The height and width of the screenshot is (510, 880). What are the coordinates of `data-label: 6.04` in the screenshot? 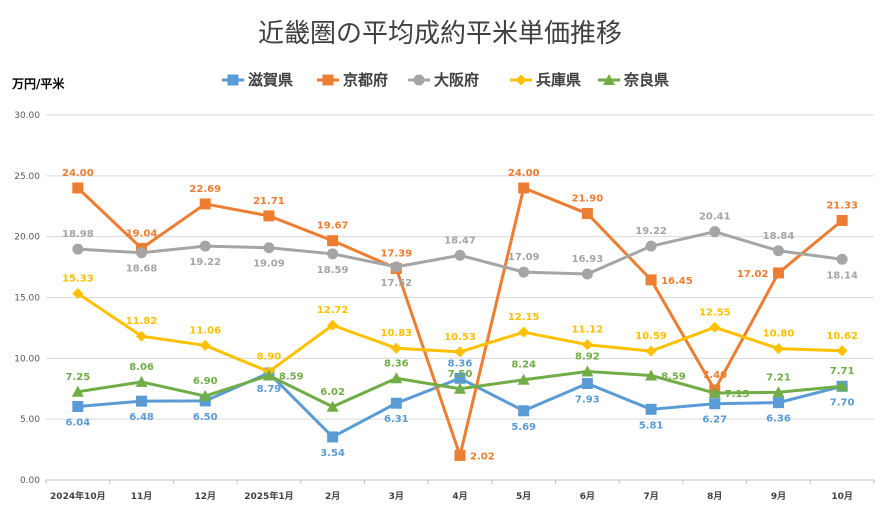 It's located at (78, 423).